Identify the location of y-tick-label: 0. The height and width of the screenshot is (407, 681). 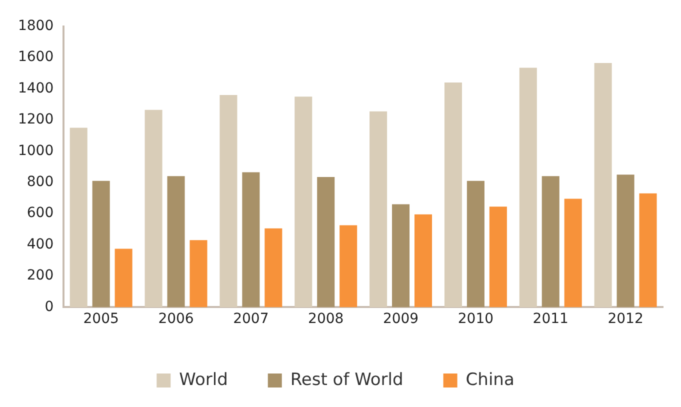
(49, 306).